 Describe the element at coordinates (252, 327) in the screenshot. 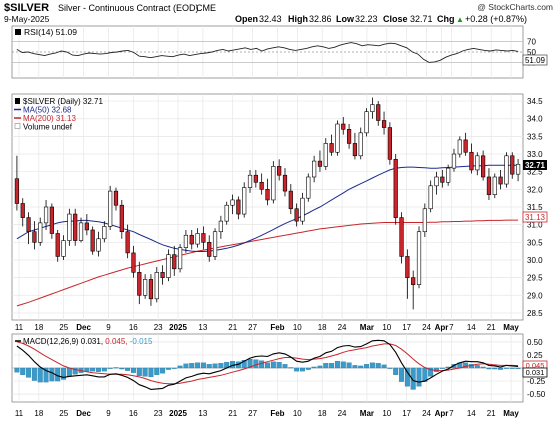

I see `x-axis-label: 27` at that location.